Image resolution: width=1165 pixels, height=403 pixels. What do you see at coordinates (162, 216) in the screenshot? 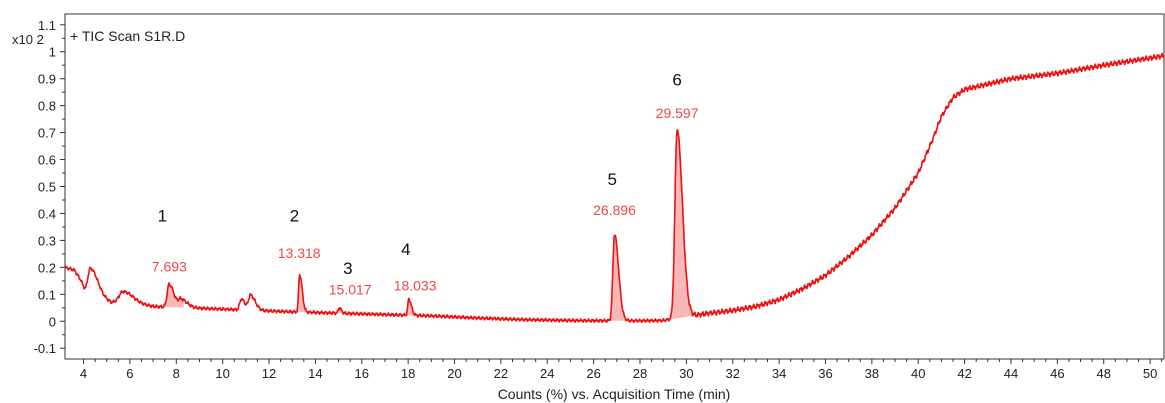
I see `peak-number-1: 1` at bounding box center [162, 216].